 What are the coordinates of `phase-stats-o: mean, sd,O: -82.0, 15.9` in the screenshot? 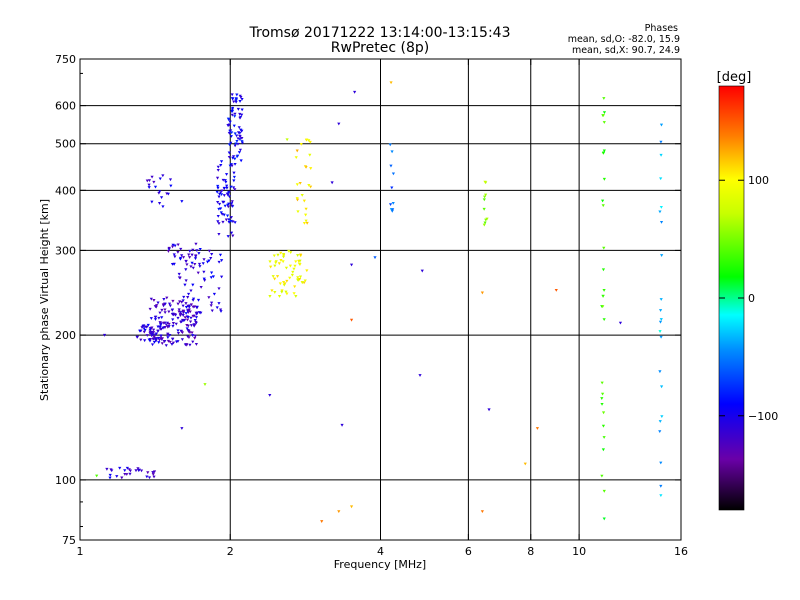 It's located at (623, 39).